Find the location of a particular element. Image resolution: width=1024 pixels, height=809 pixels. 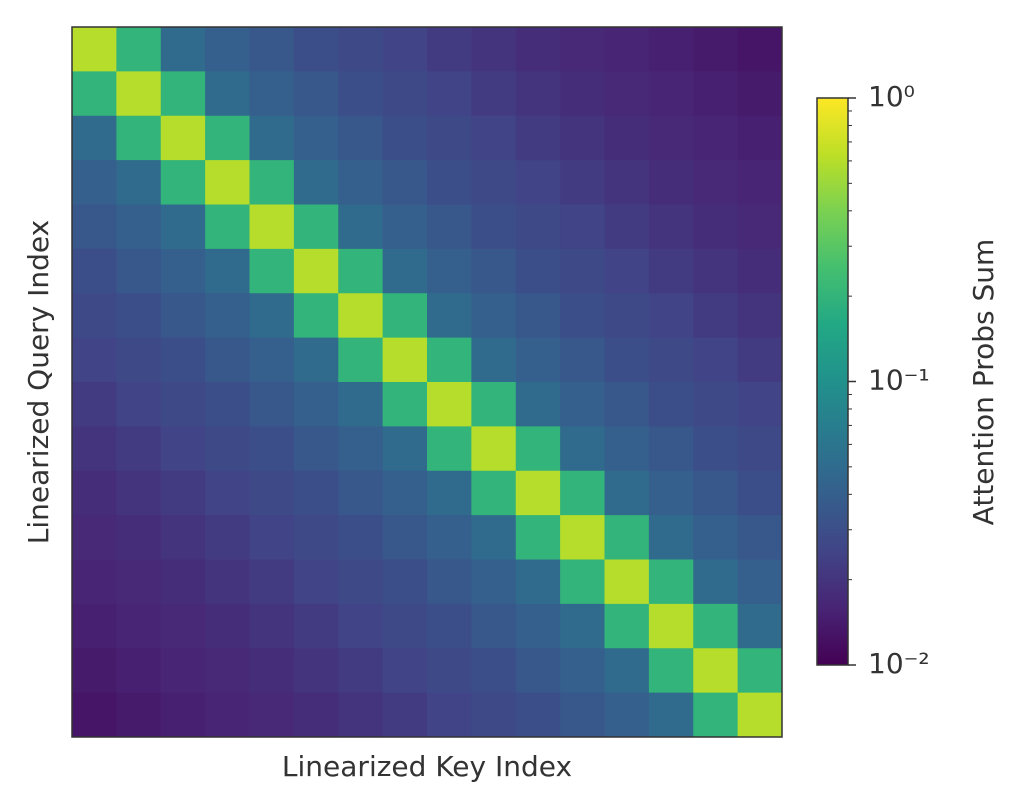

colorbar-tick-label: 10⁻¹ is located at coordinates (899, 380).